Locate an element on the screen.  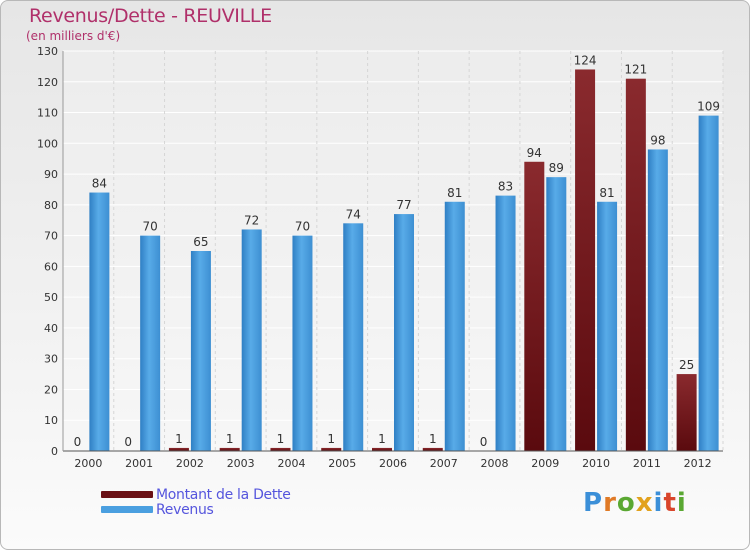
x-tick-label: 2005 is located at coordinates (342, 463).